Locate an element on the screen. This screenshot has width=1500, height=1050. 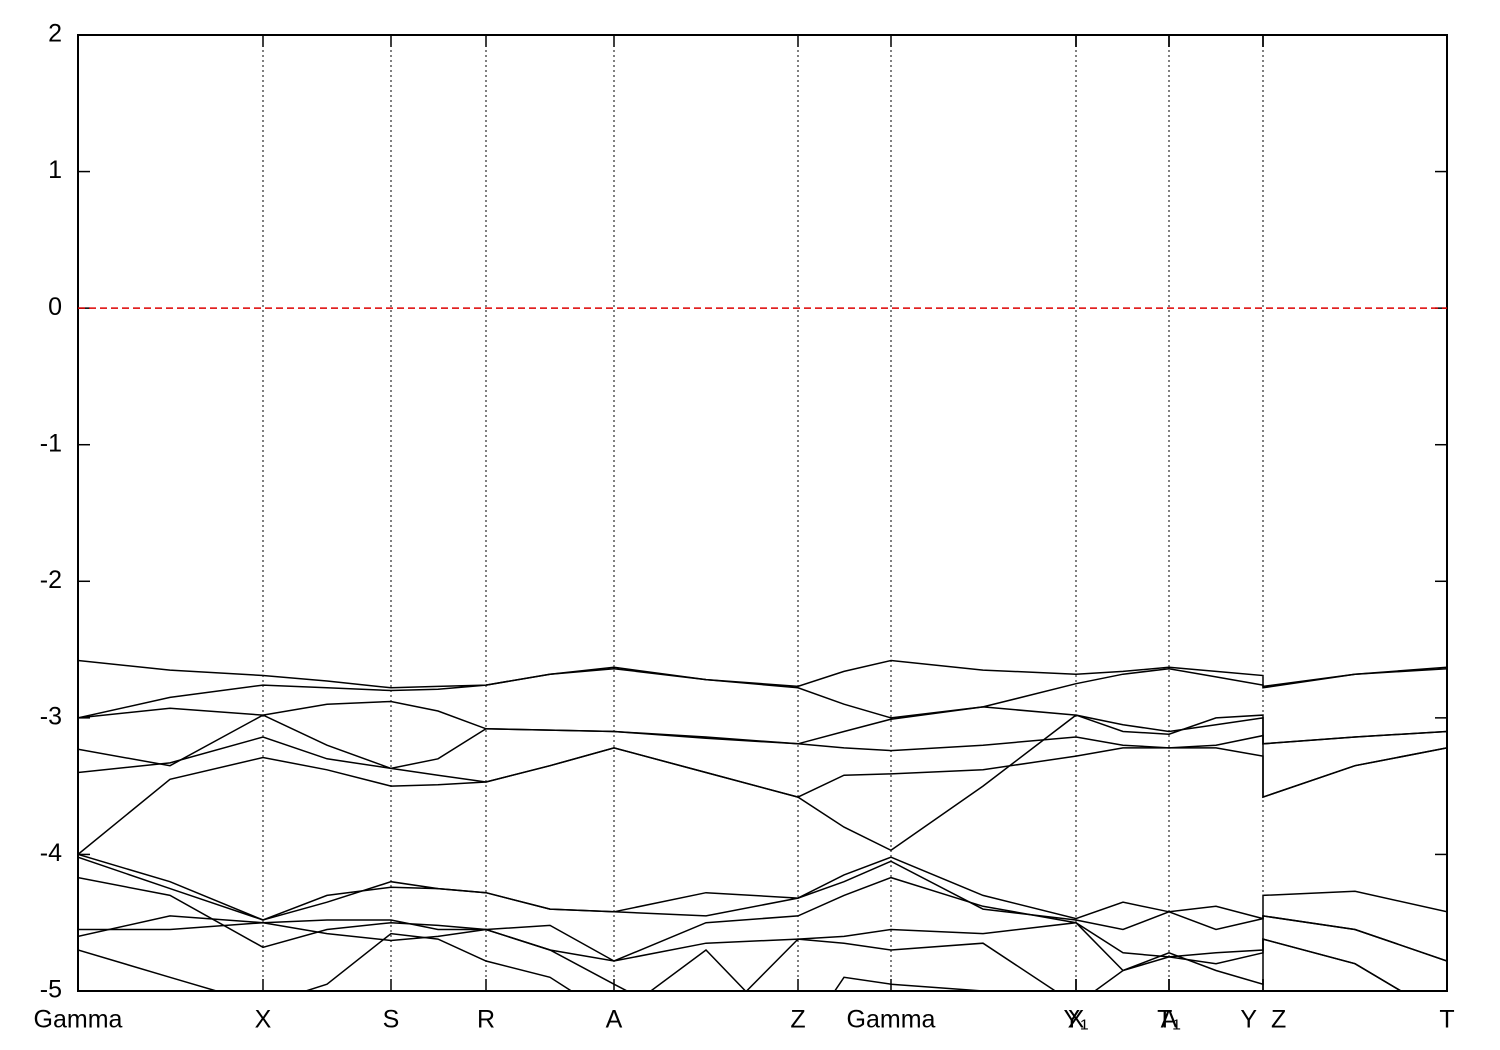
y-tick-label: -1 is located at coordinates (51, 443).